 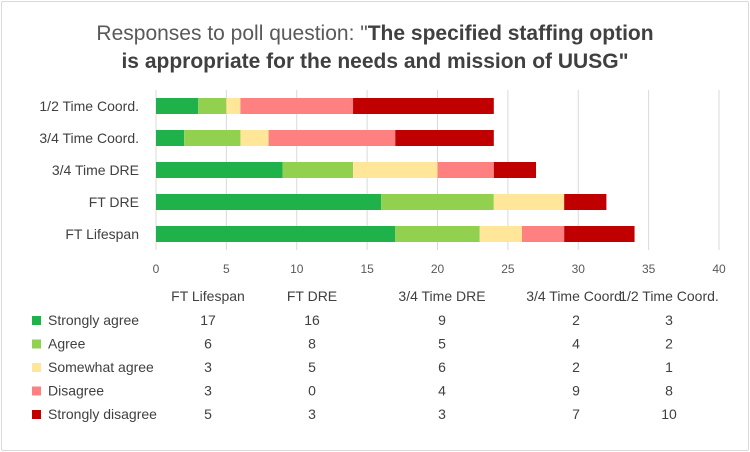 I want to click on table-column-header: FT Lifespan, so click(x=208, y=296).